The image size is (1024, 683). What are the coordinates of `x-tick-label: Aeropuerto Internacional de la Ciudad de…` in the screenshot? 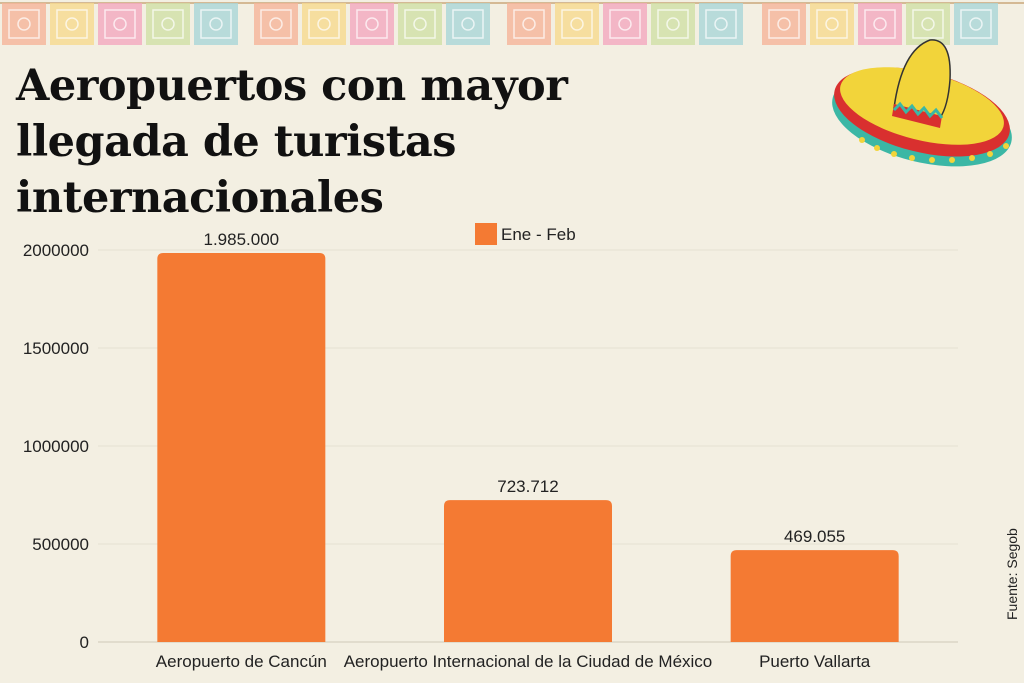 It's located at (528, 661).